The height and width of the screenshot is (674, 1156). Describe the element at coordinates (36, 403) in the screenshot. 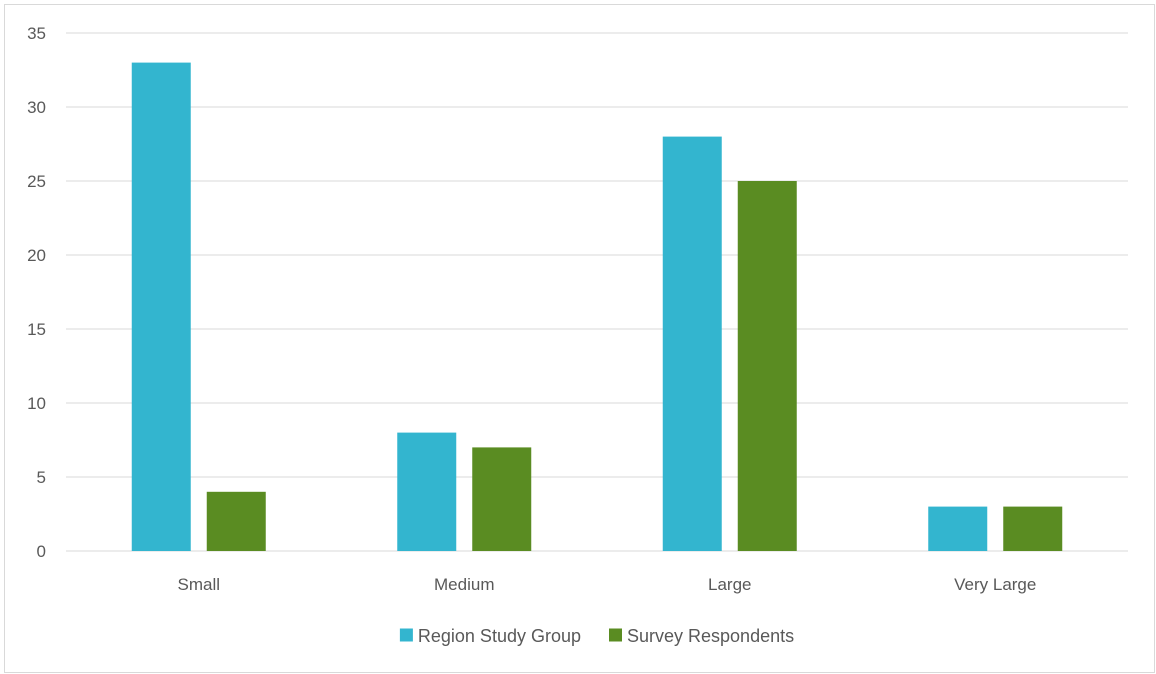

I see `y-tick-label: 10` at that location.